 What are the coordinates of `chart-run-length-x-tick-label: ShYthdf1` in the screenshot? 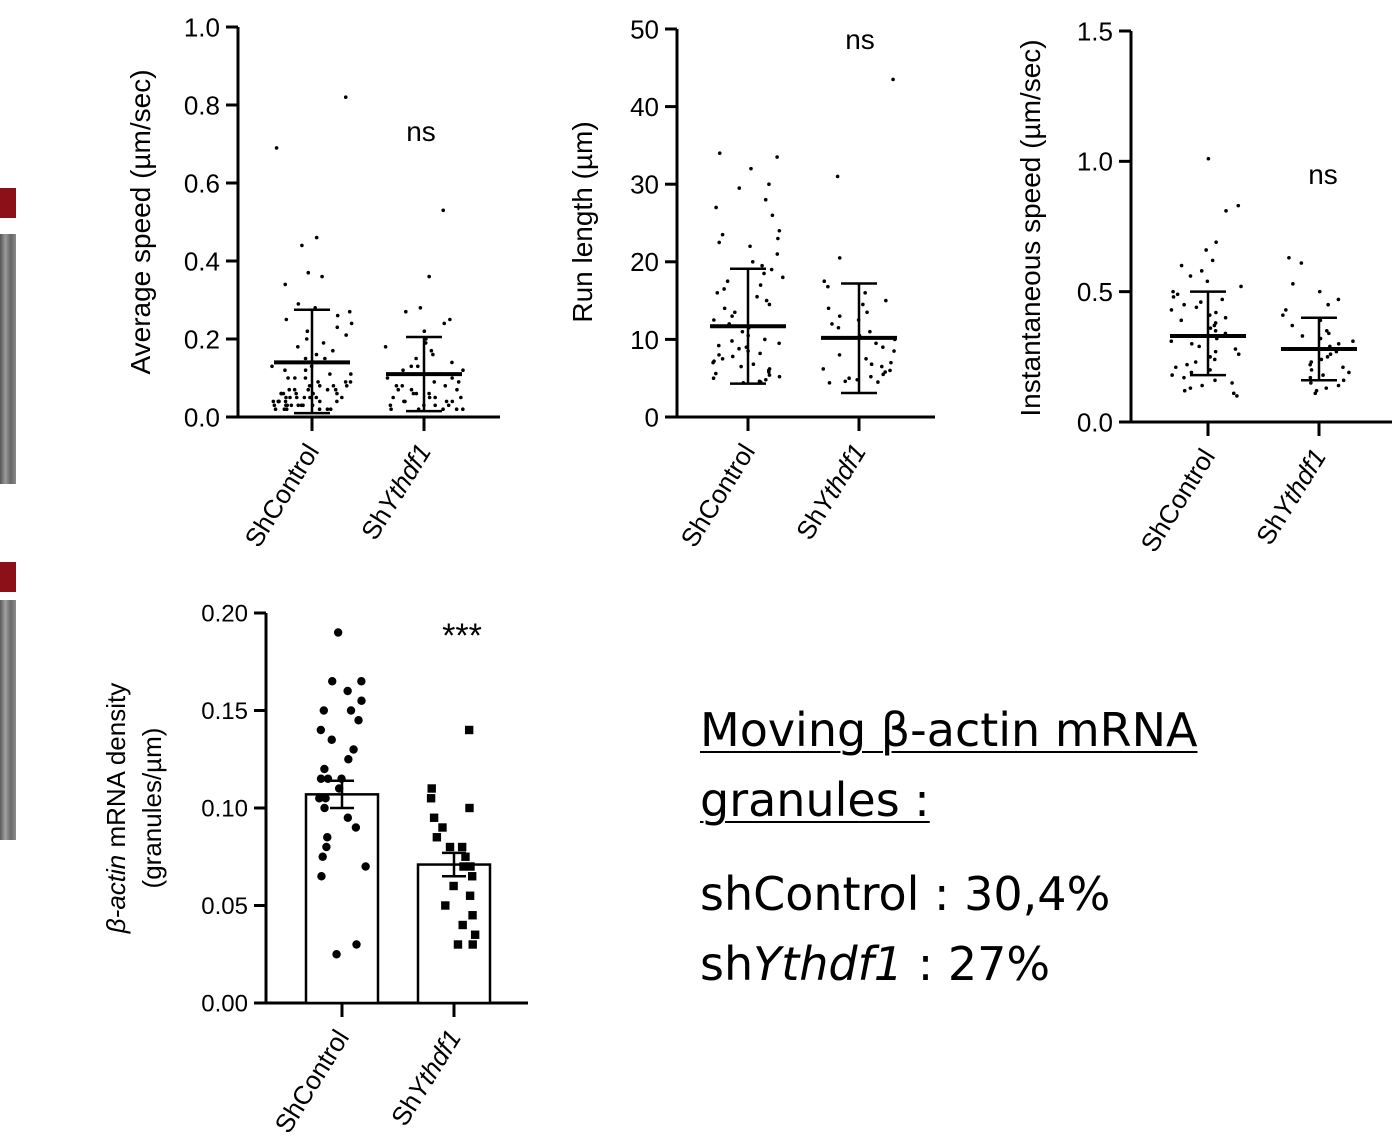 It's located at (831, 491).